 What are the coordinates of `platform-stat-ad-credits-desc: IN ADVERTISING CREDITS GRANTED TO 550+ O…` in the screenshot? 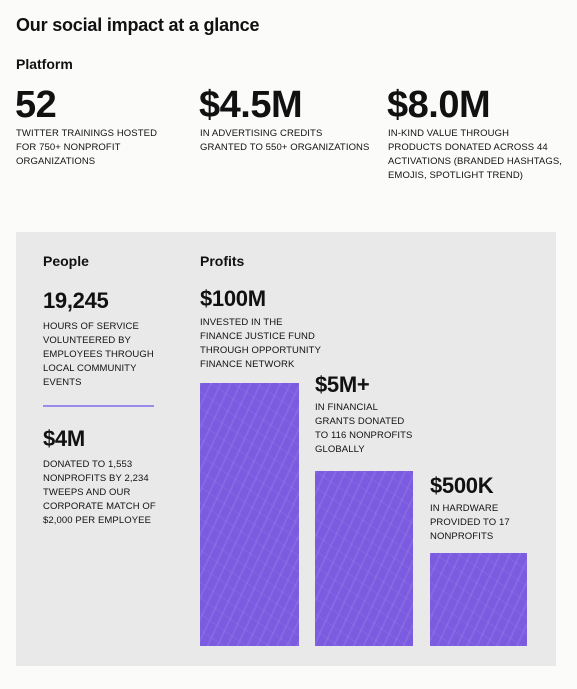 It's located at (284, 141).